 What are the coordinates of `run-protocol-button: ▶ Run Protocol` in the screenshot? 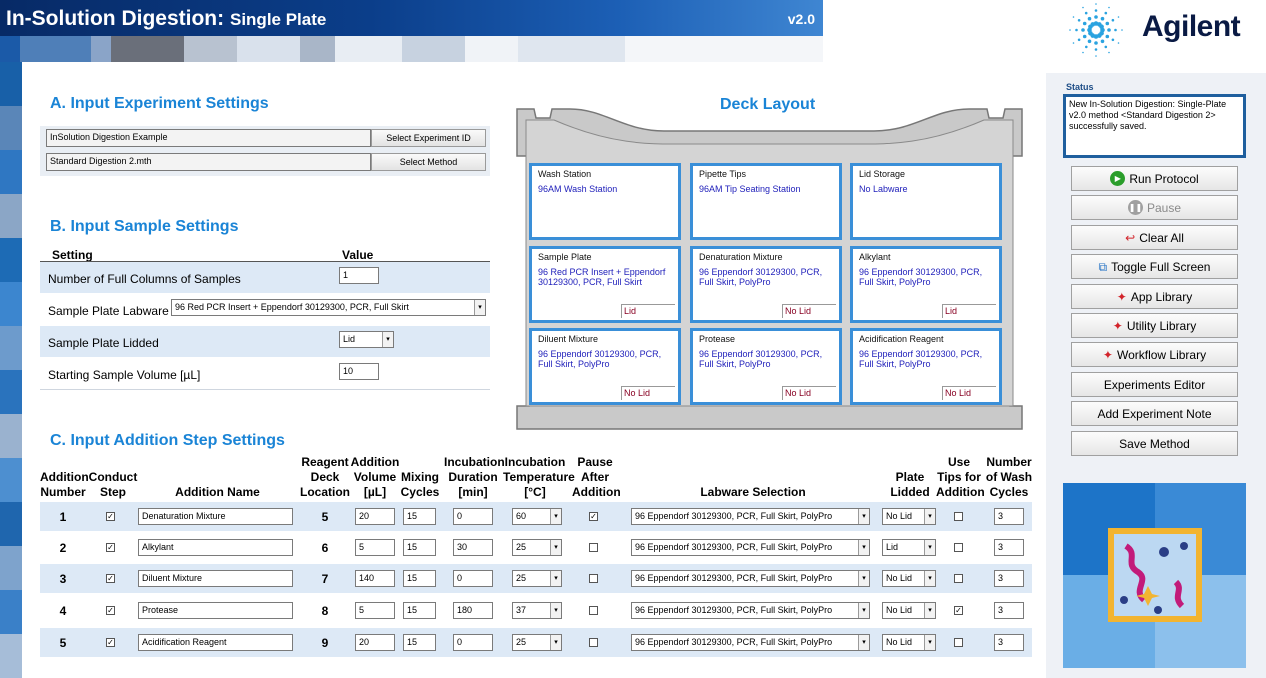 It's located at (1154, 178).